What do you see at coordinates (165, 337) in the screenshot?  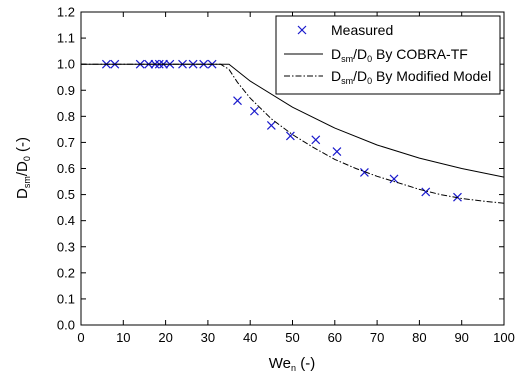 I see `x-tick-label: 20` at bounding box center [165, 337].